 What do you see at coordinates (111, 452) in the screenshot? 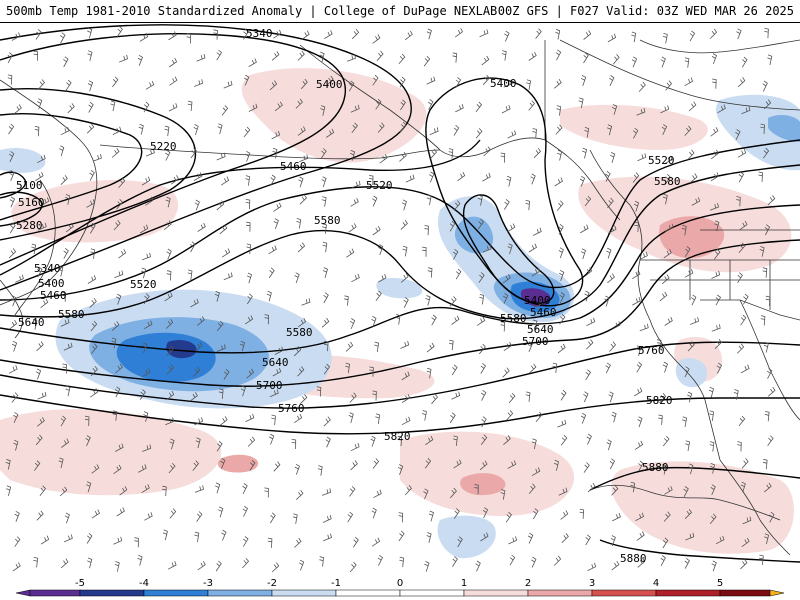
I see `warm-anomaly-subtropics-west` at bounding box center [111, 452].